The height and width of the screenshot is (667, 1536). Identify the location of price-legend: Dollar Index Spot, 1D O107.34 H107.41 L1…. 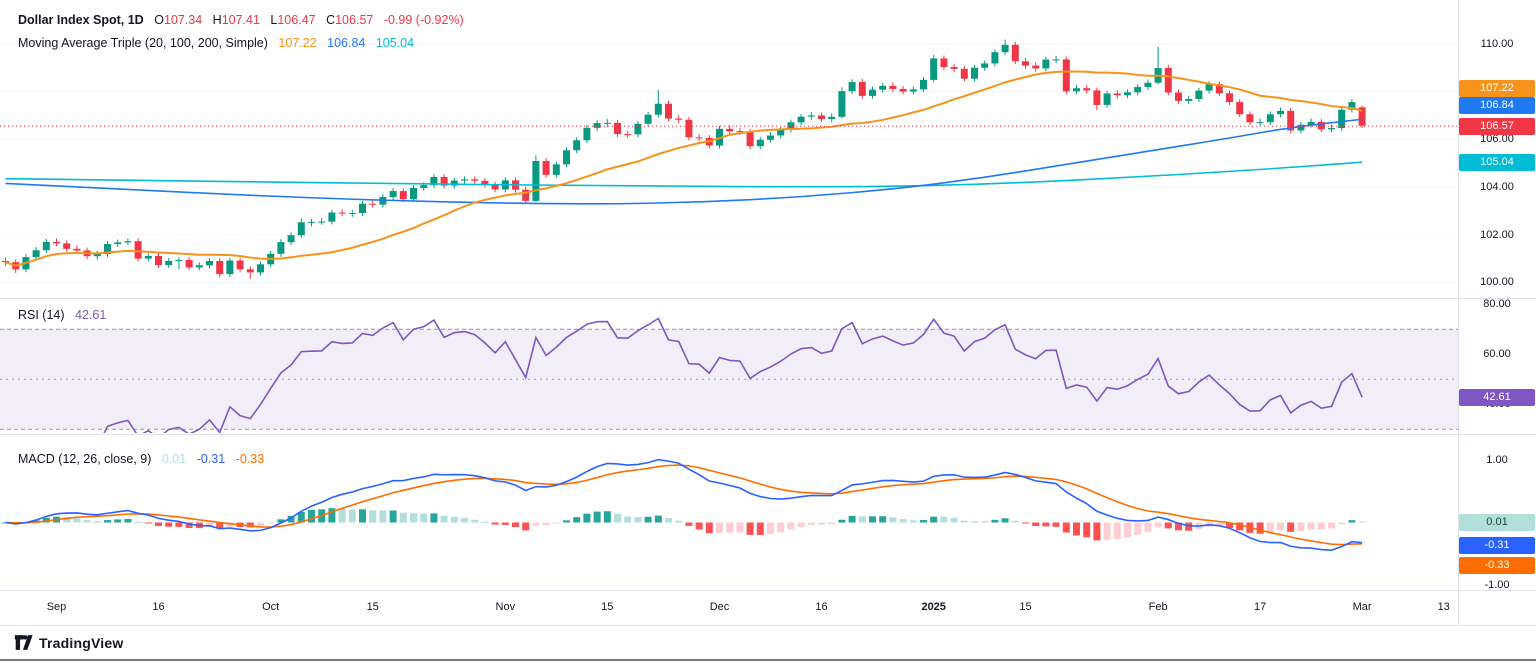
(241, 20).